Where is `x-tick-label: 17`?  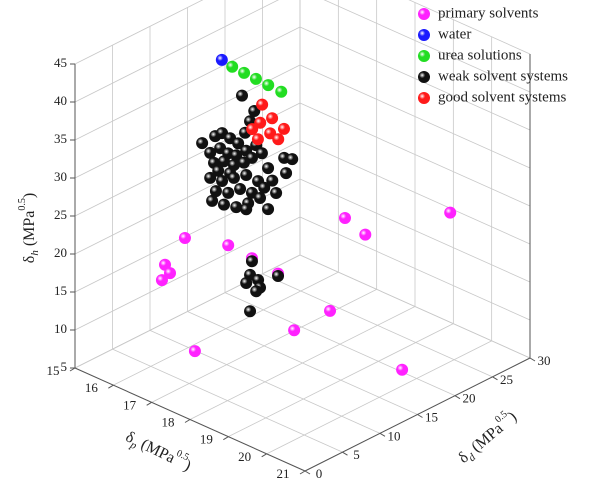
x-tick-label: 17 is located at coordinates (130, 404).